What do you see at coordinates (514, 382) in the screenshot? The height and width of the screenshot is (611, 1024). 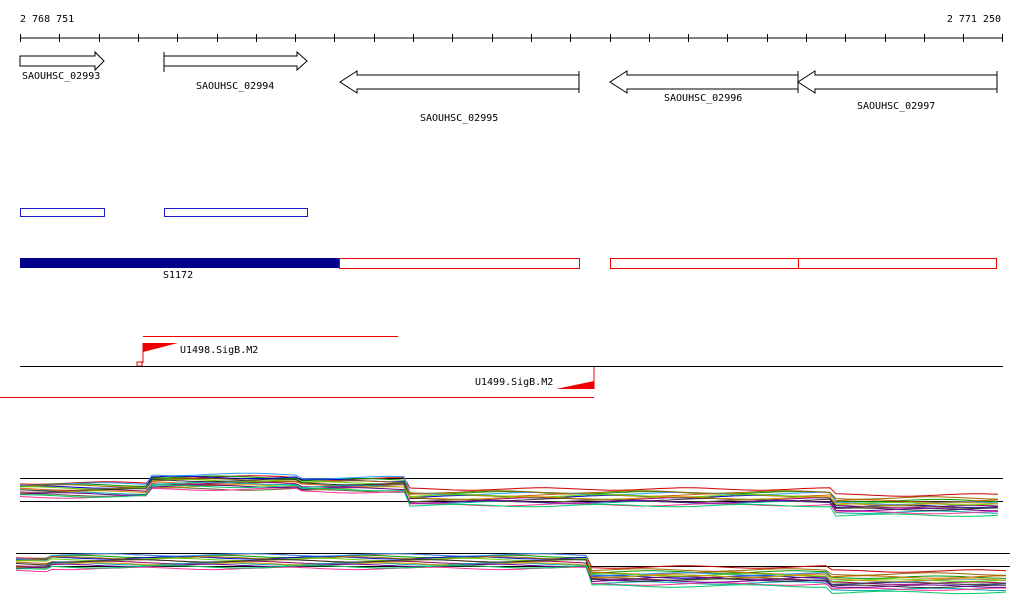 I see `promoter-label: U1499.SigB.M2` at bounding box center [514, 382].